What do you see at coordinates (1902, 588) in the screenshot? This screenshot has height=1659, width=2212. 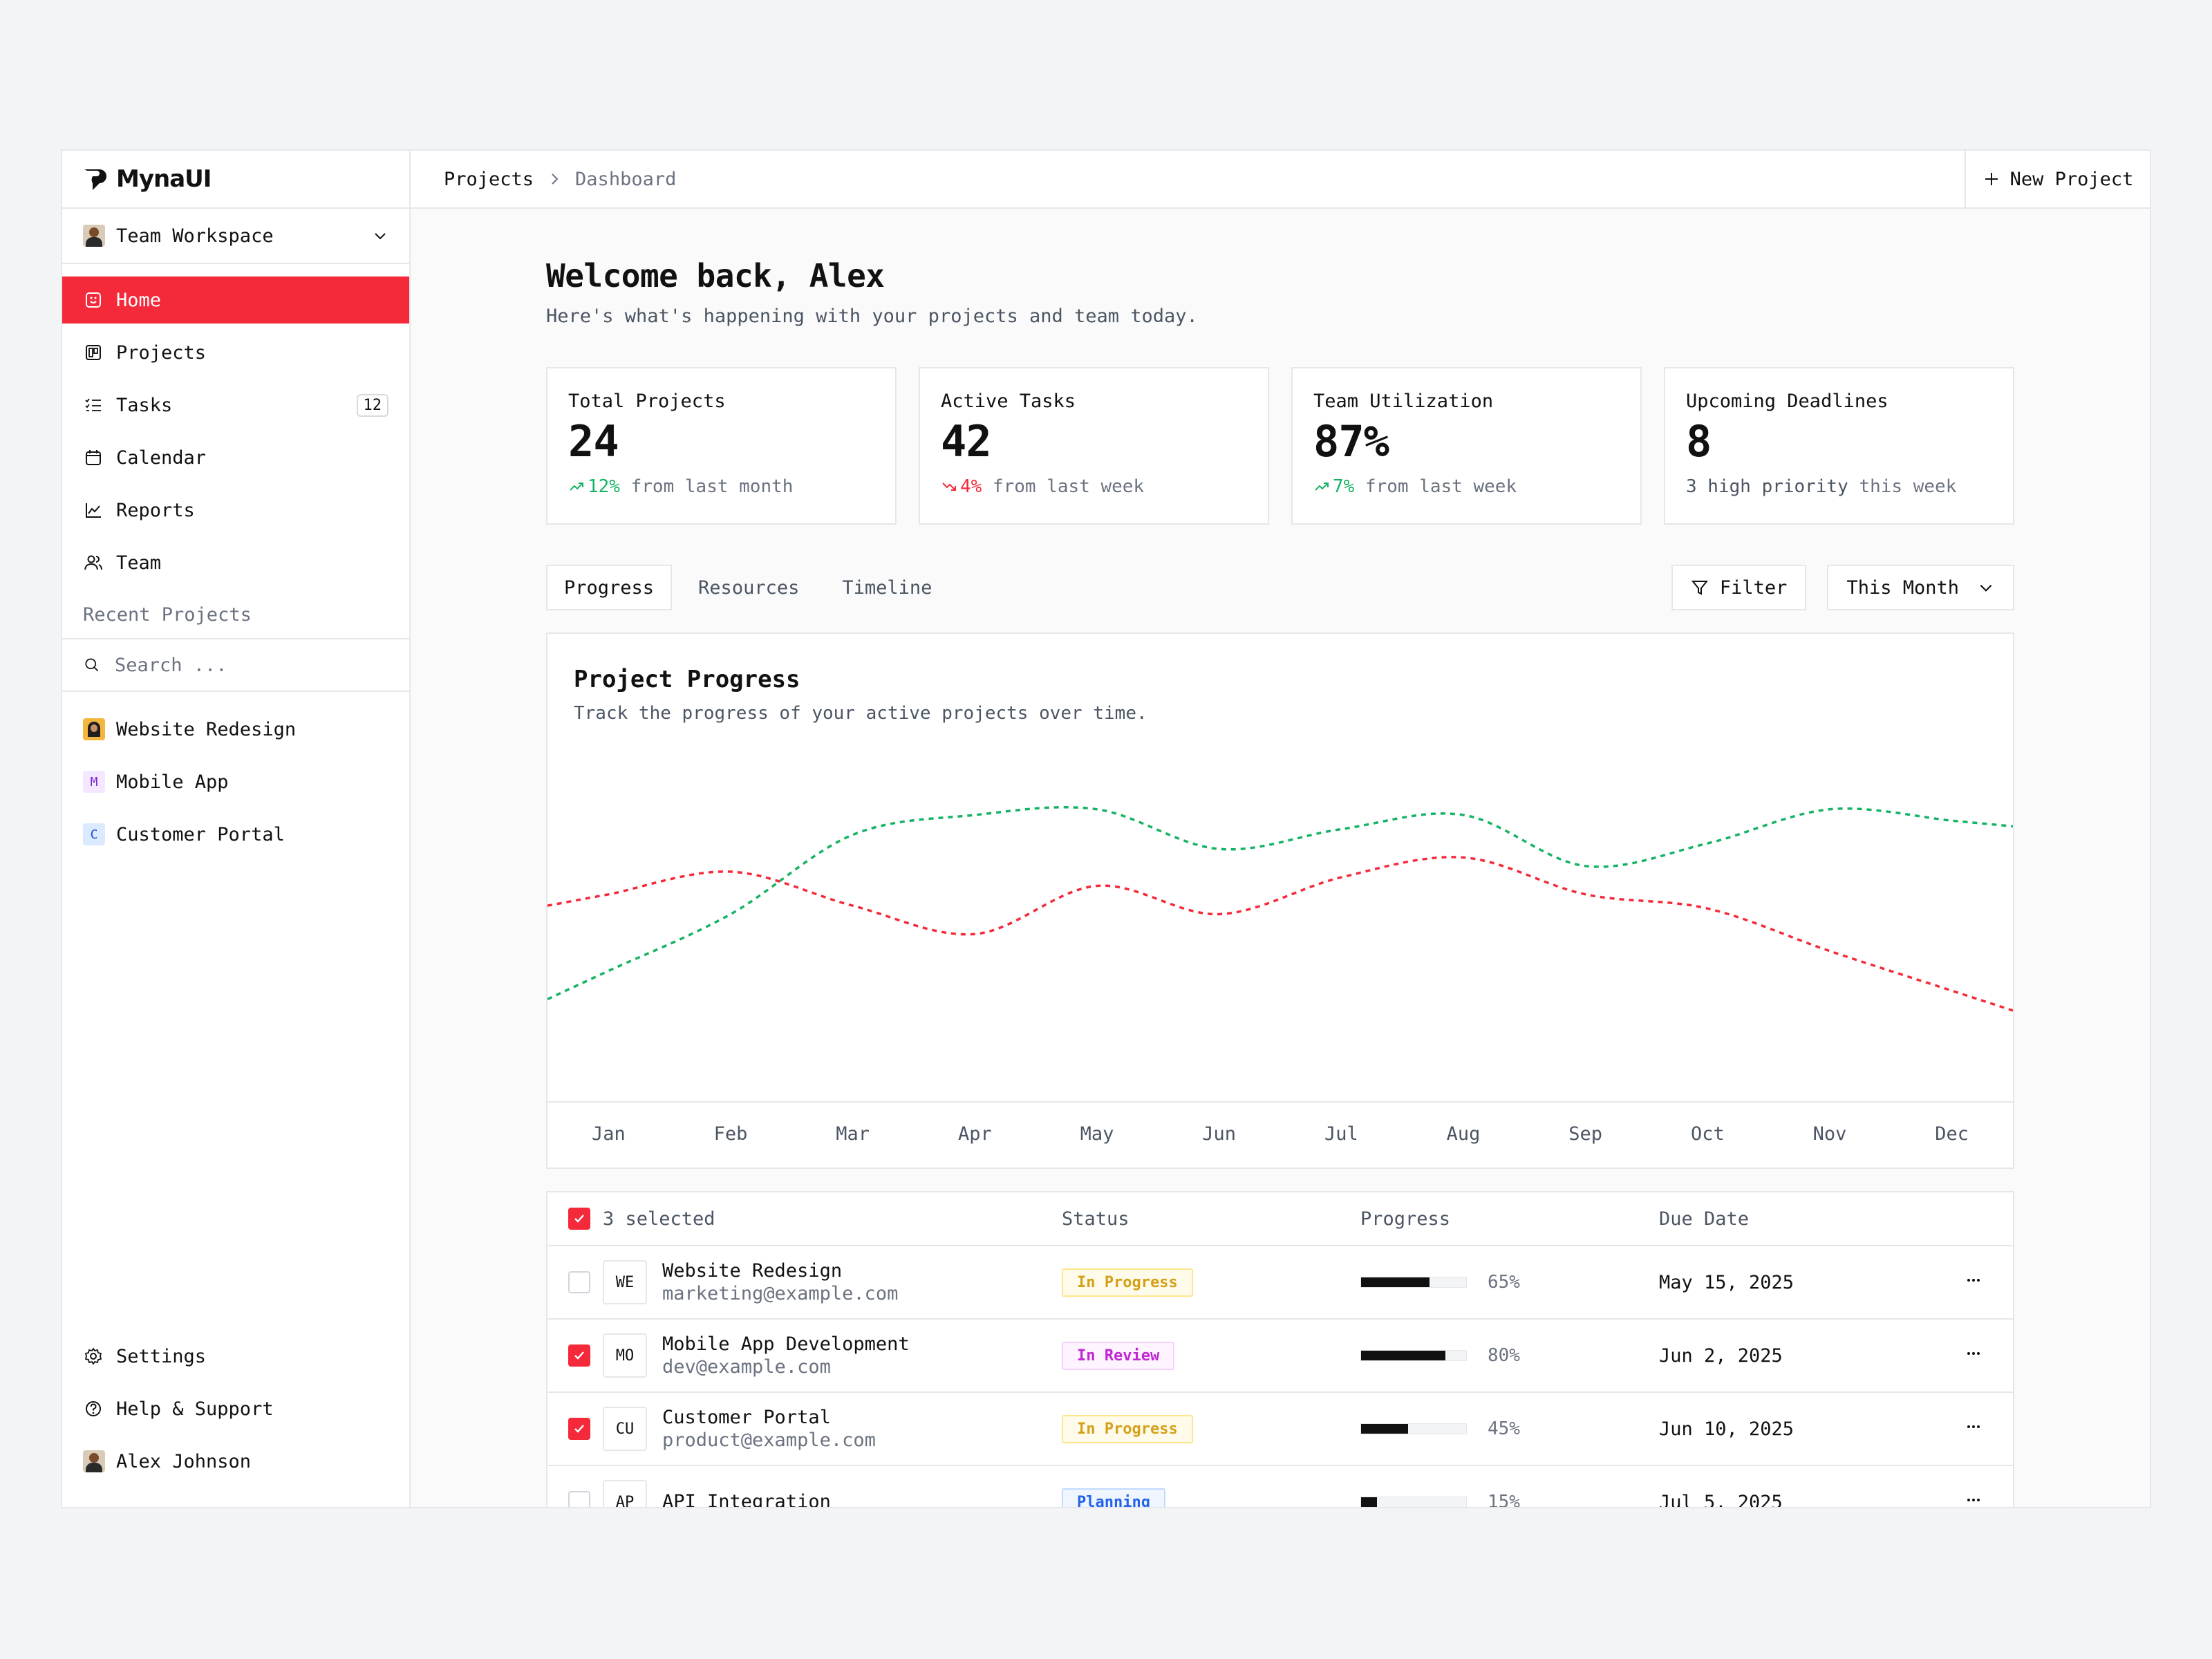 I see `period-label: This Month` at bounding box center [1902, 588].